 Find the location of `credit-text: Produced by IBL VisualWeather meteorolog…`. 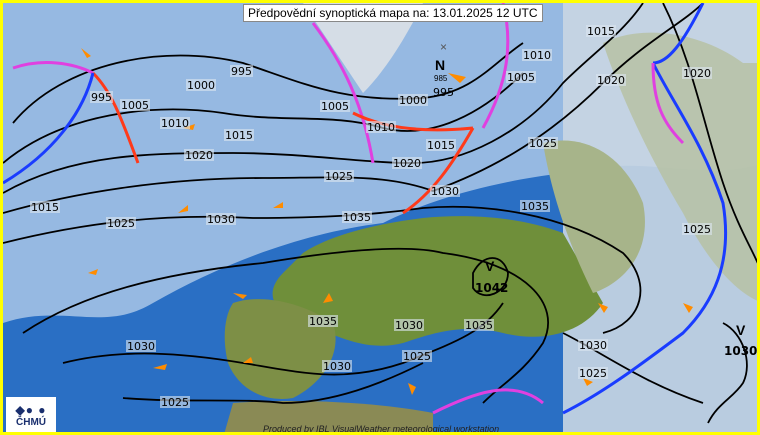

credit-text: Produced by IBL VisualWeather meteorolog… is located at coordinates (381, 429).